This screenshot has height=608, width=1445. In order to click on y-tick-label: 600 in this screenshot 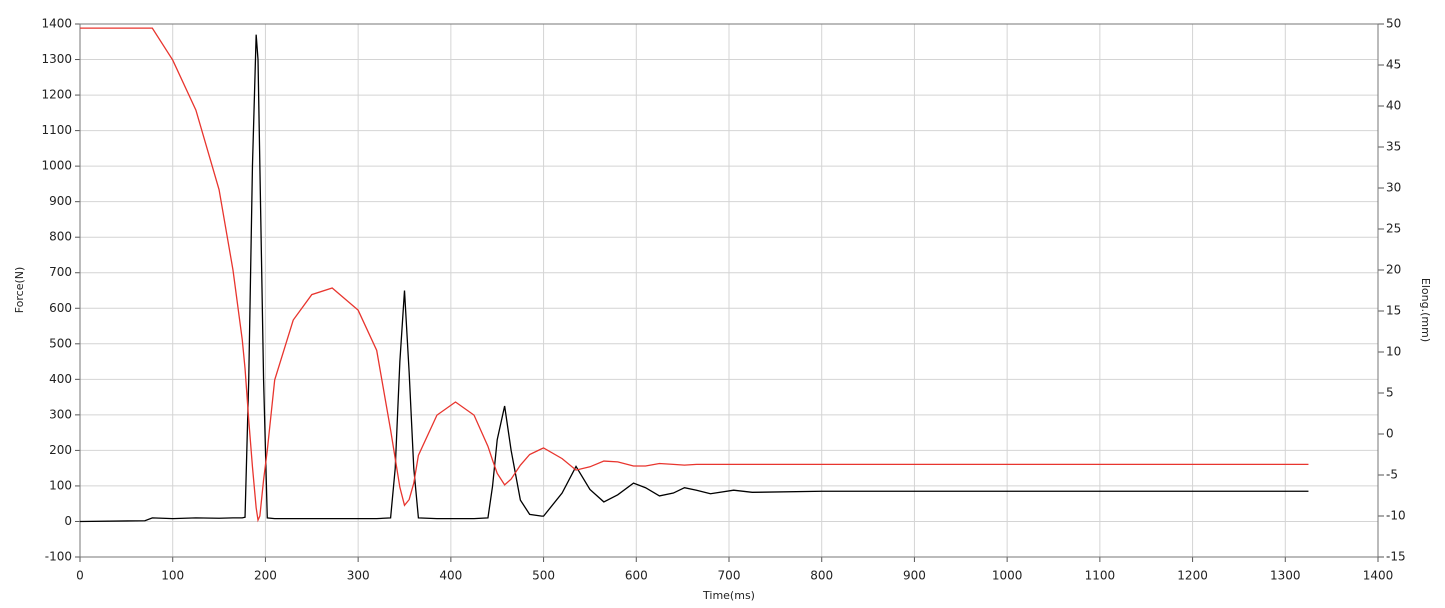, I will do `click(60, 308)`.